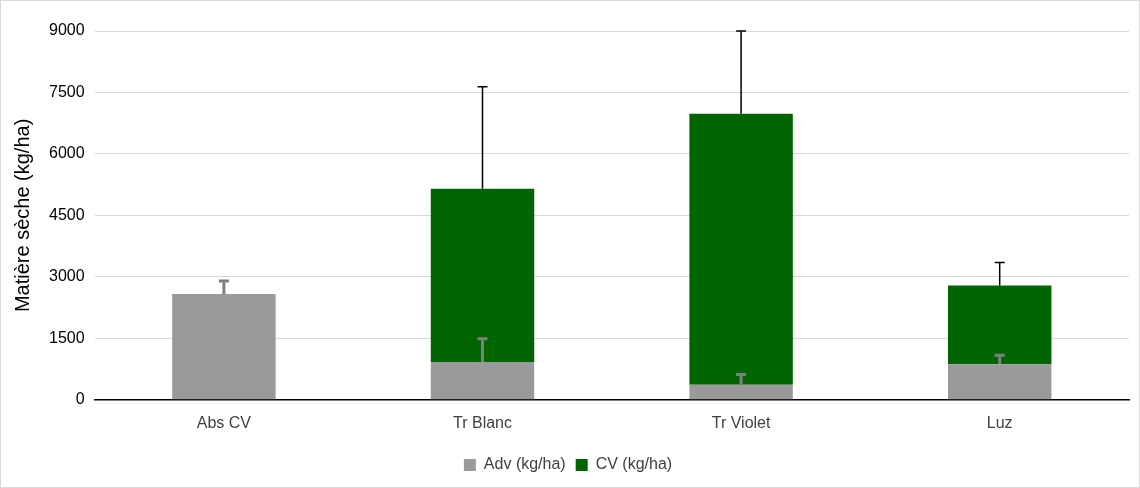 This screenshot has width=1140, height=488. I want to click on x-tick-label: Tr Blanc, so click(482, 422).